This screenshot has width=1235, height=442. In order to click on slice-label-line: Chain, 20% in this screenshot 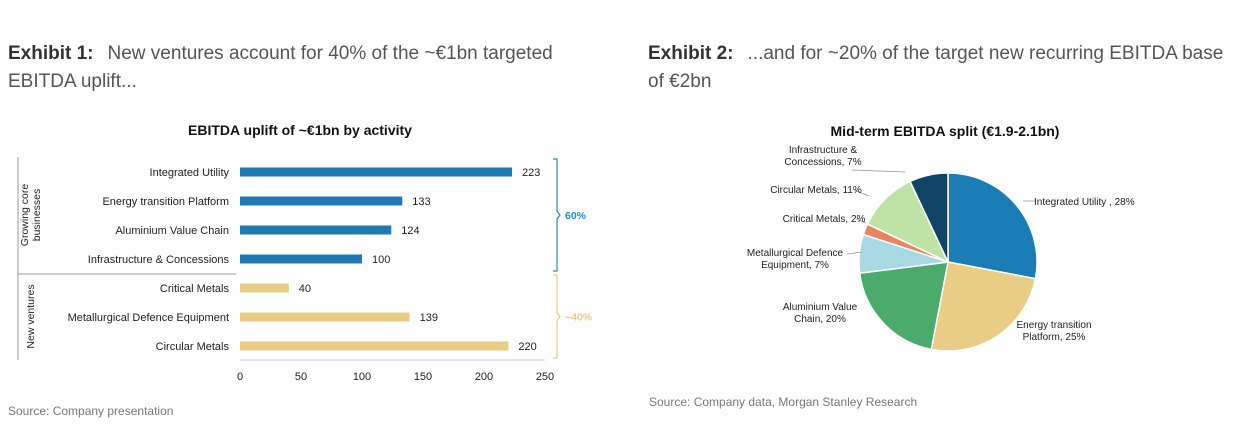, I will do `click(820, 319)`.